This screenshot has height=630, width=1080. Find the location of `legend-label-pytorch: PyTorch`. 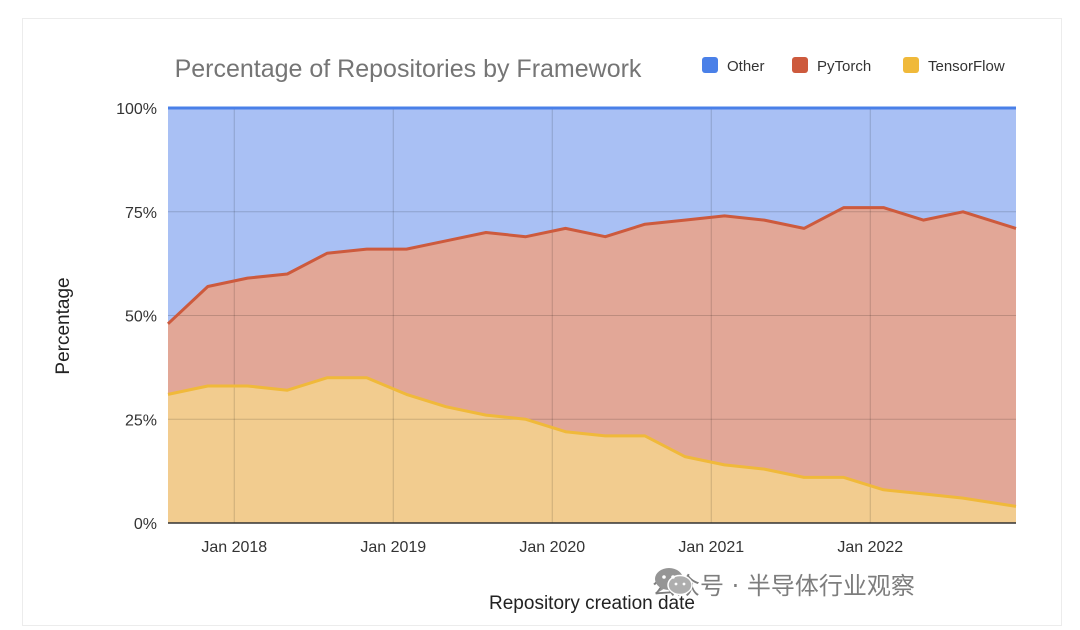

legend-label-pytorch: PyTorch is located at coordinates (844, 66).